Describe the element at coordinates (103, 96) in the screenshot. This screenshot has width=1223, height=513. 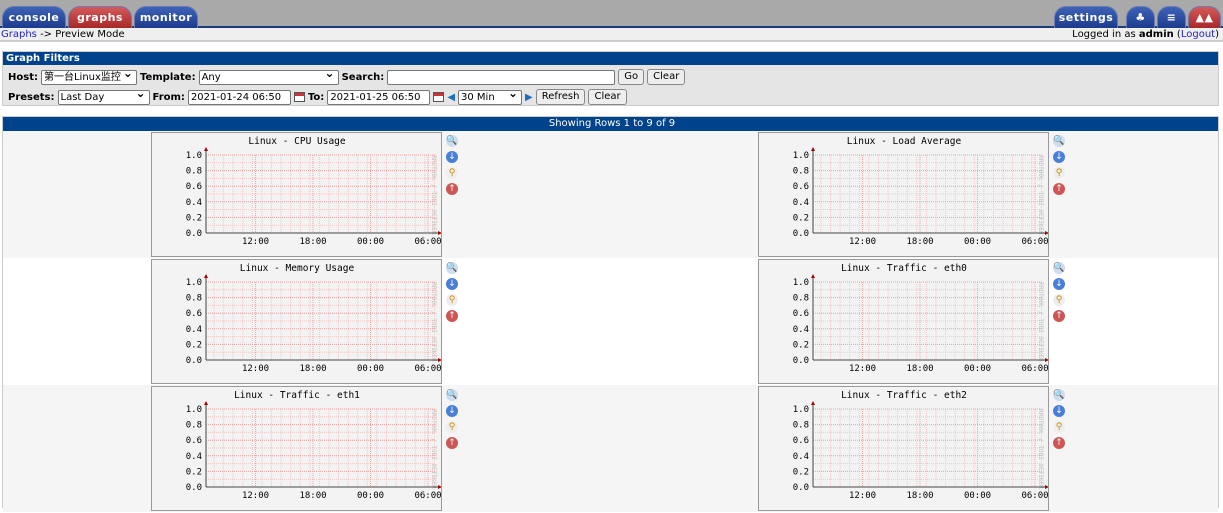
I see `presets-select: Last Day` at that location.